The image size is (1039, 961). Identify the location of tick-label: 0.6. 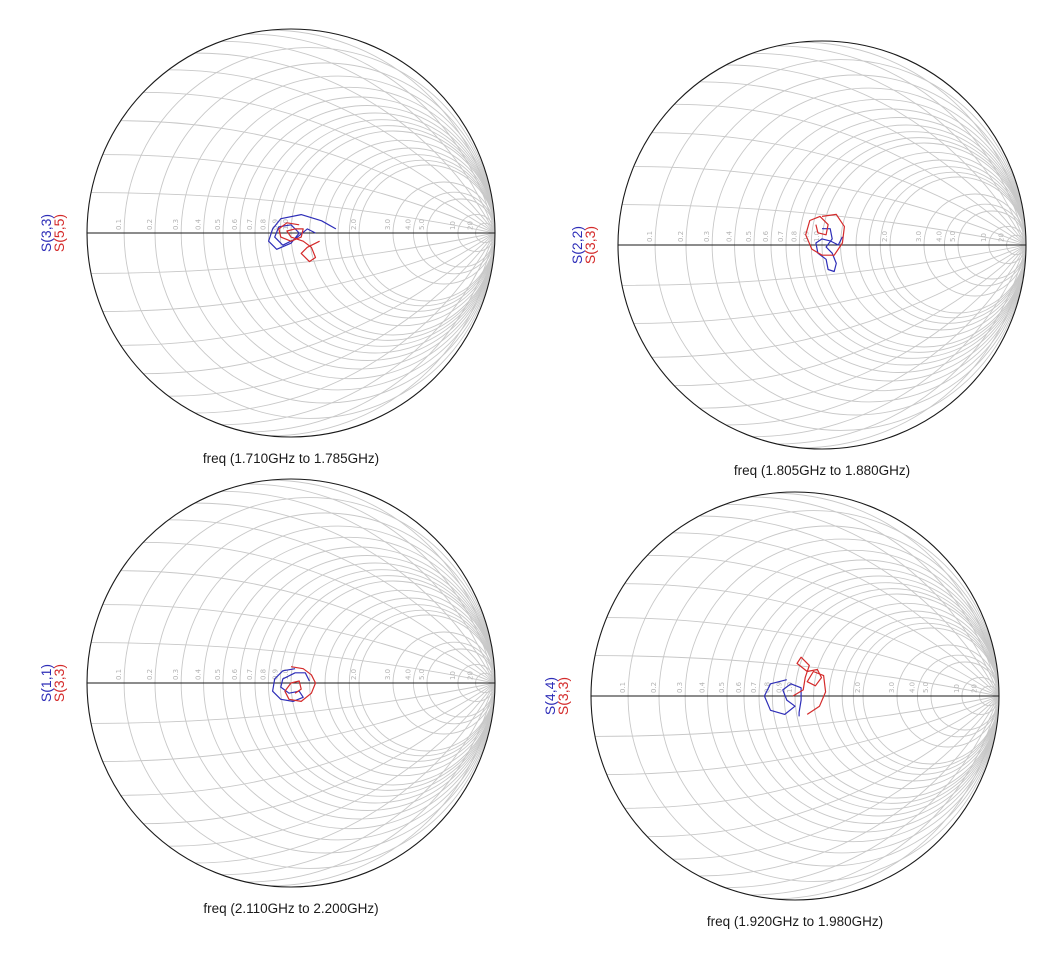
(739, 687).